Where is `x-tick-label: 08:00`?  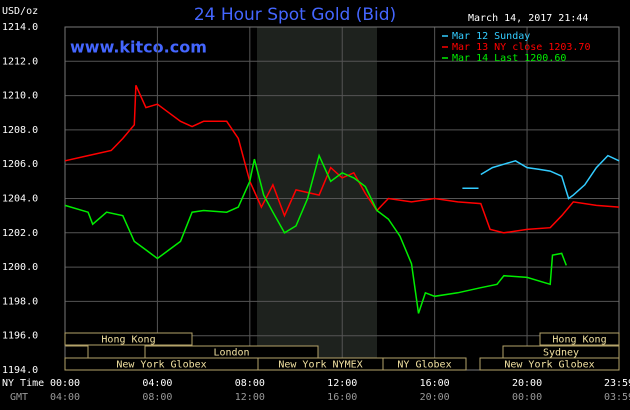 x-tick-label: 08:00 is located at coordinates (250, 383).